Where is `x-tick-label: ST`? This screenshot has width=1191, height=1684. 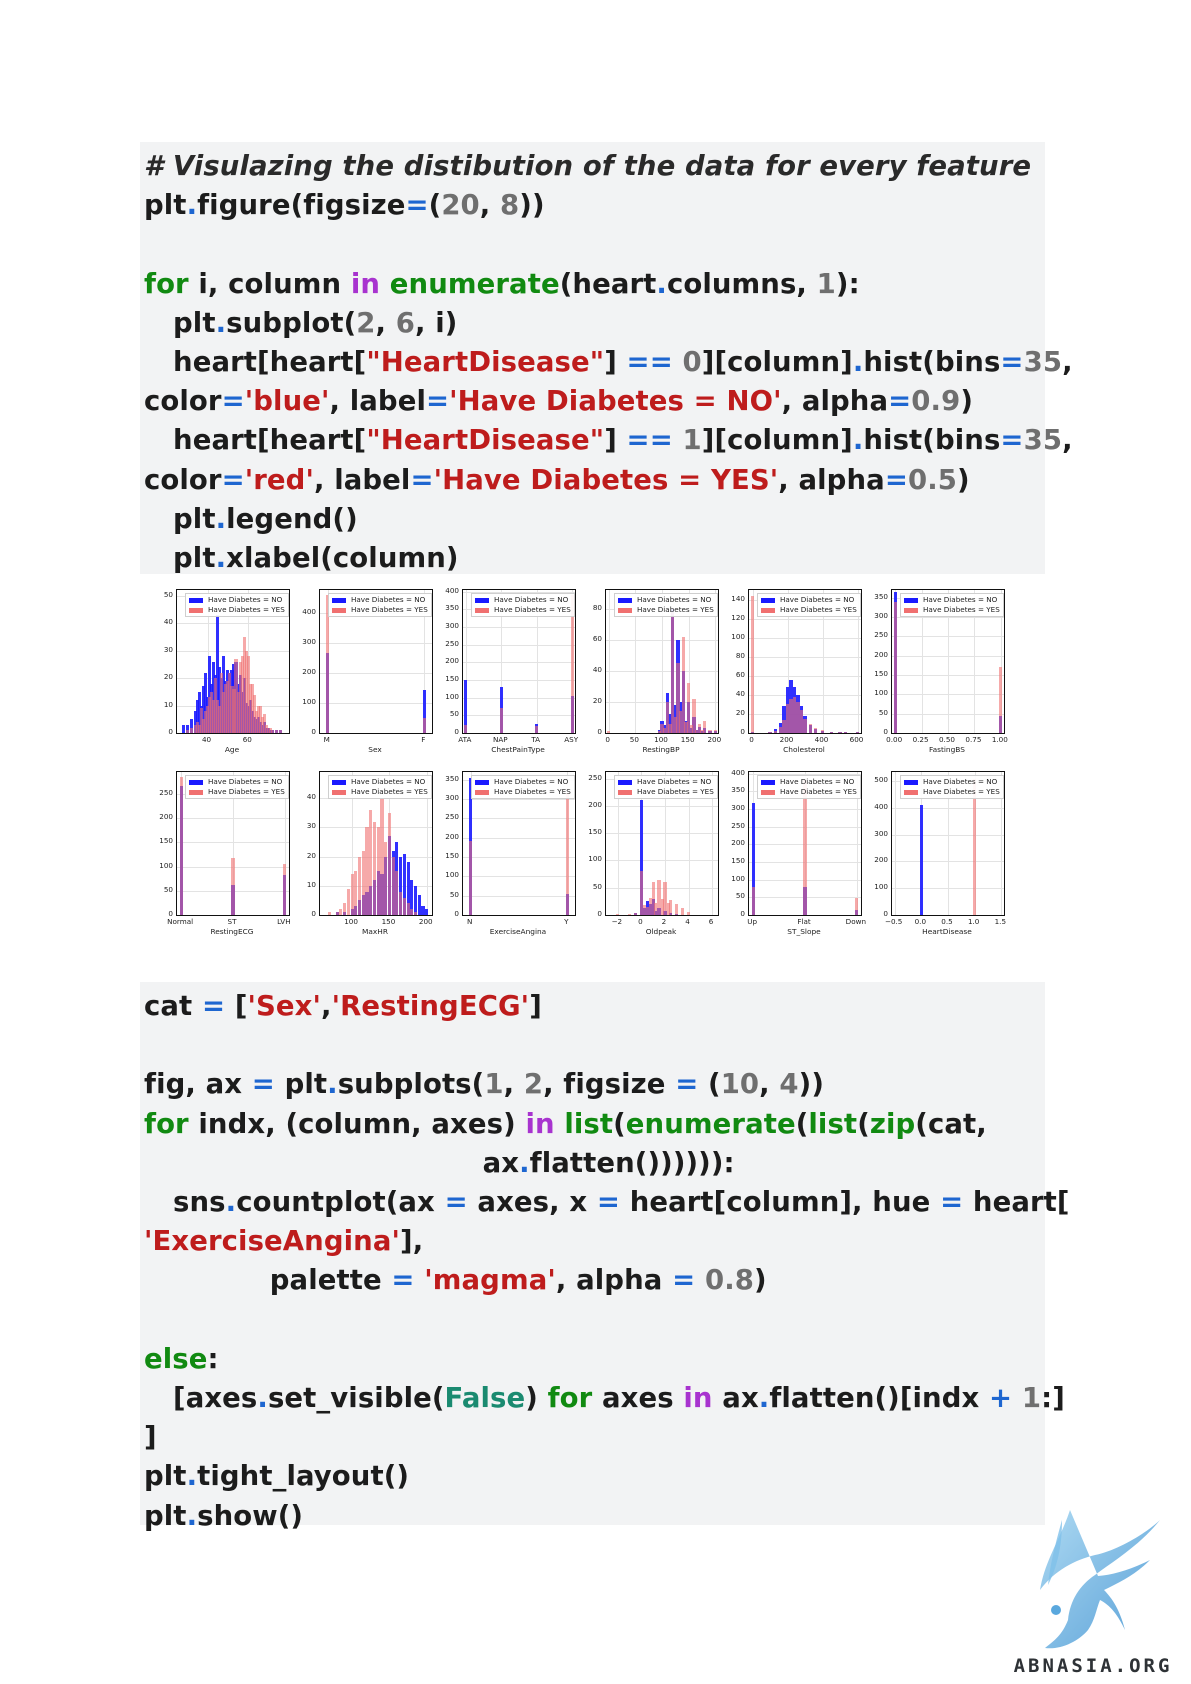 x-tick-label: ST is located at coordinates (232, 921).